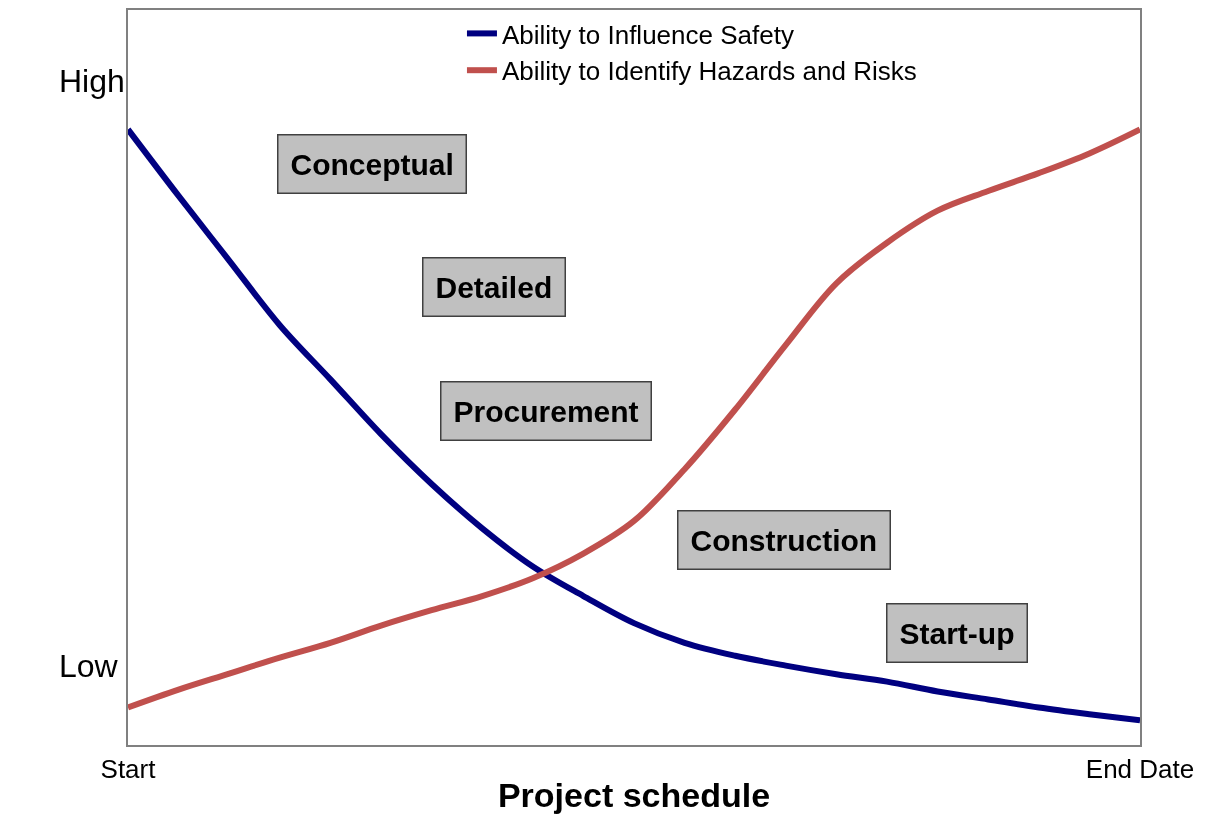 The width and height of the screenshot is (1210, 816). What do you see at coordinates (92, 81) in the screenshot?
I see `text: High` at bounding box center [92, 81].